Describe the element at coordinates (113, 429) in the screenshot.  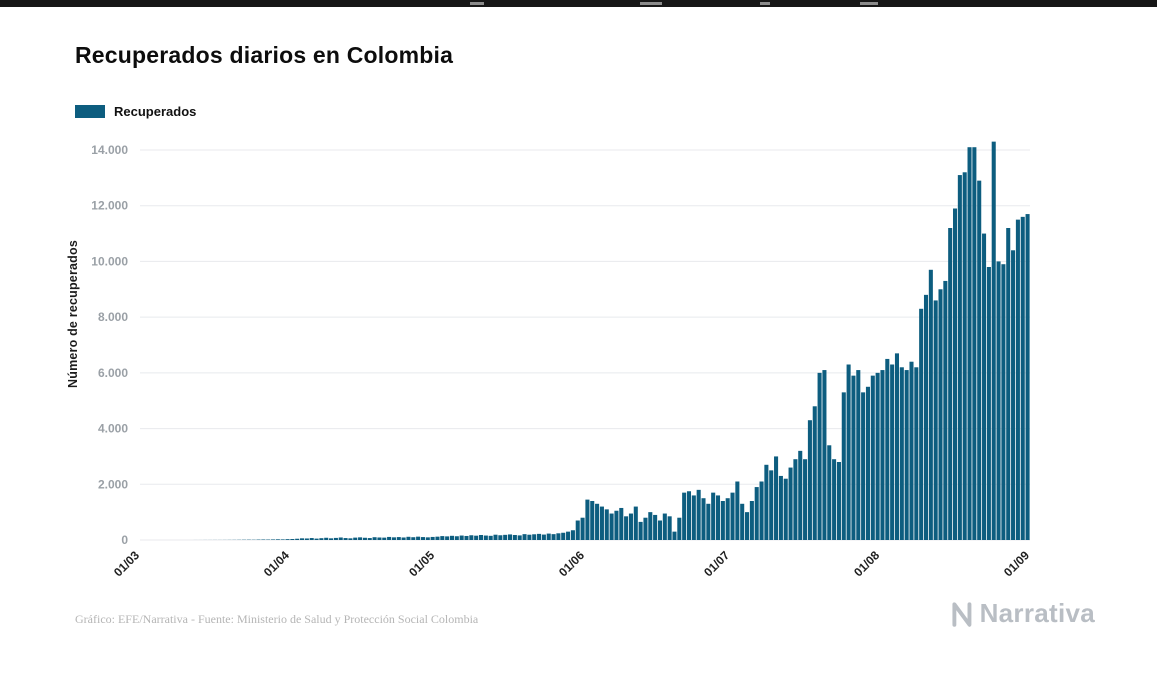
I see `y-tick-label: 4.000` at that location.